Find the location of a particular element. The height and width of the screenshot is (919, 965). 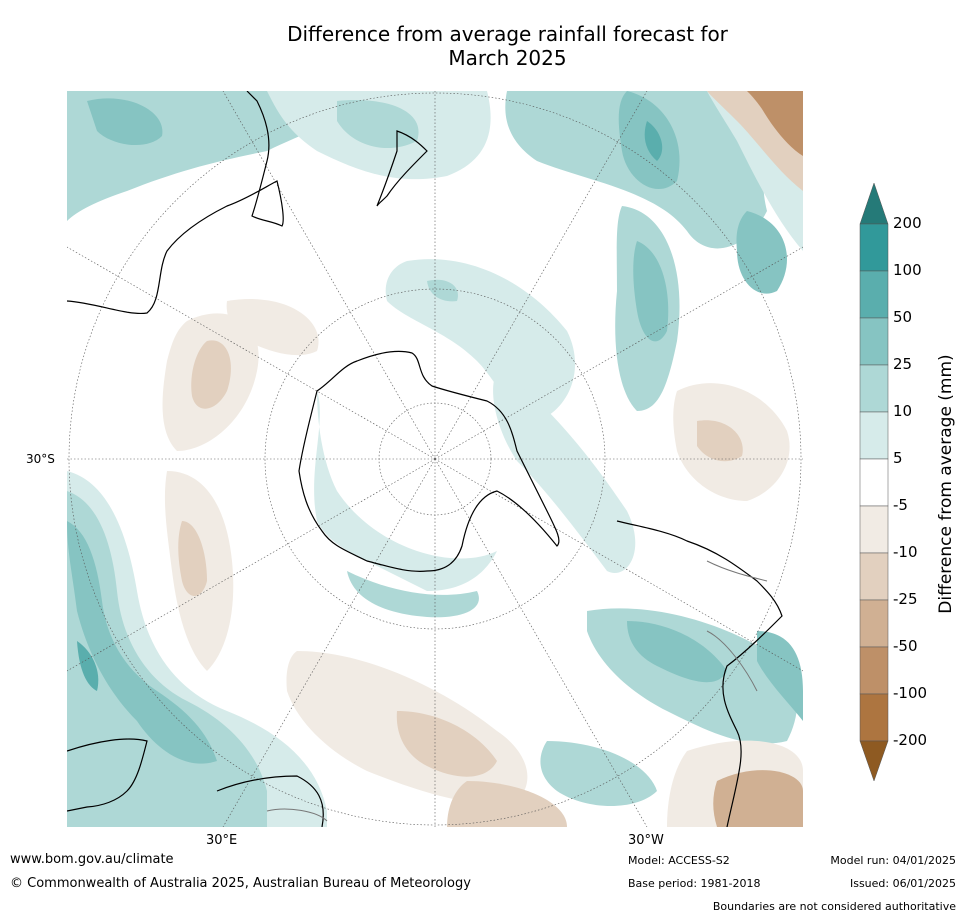

colorbar-swatch-c0 is located at coordinates (874, 482).